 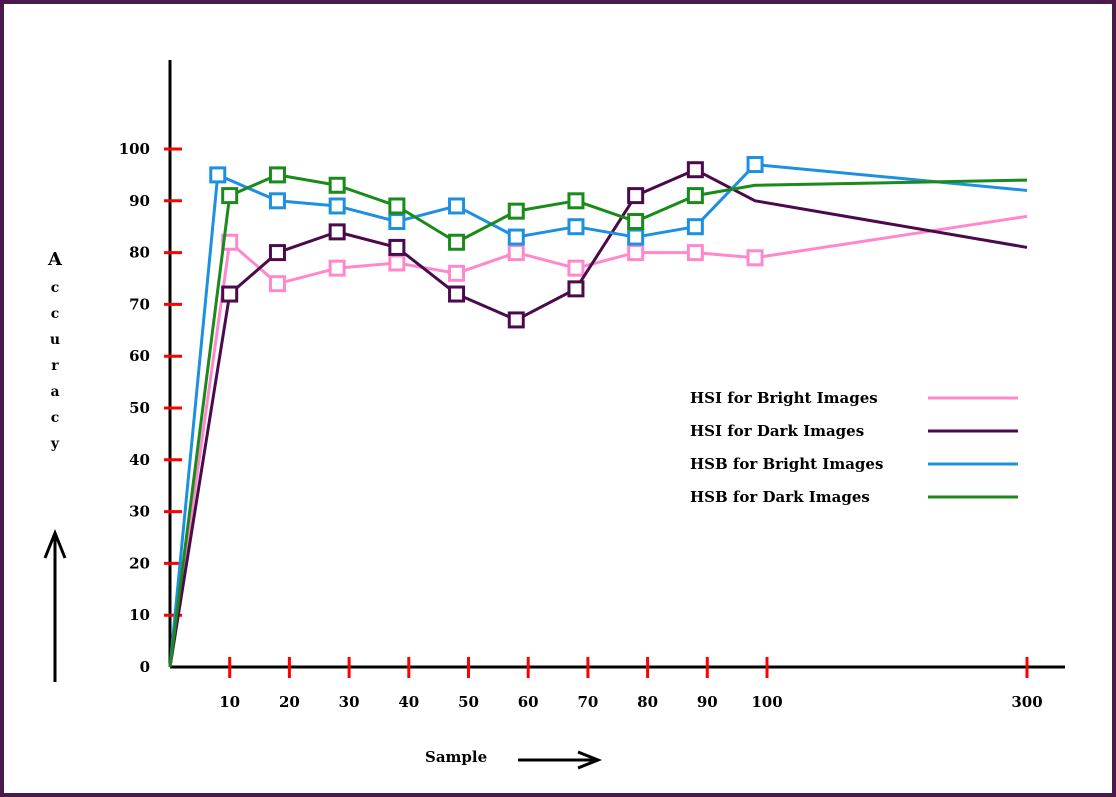 What do you see at coordinates (631, 684) in the screenshot?
I see `x-ticks: 10 20 30 40 50 60 70 80 90 100 300` at bounding box center [631, 684].